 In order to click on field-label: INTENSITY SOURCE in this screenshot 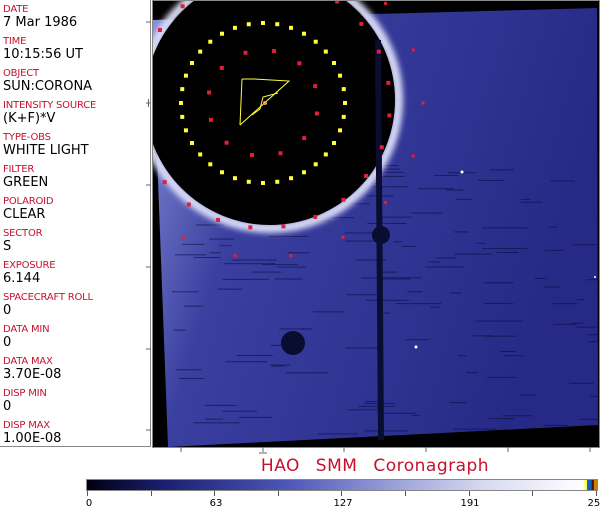, I will do `click(50, 105)`.